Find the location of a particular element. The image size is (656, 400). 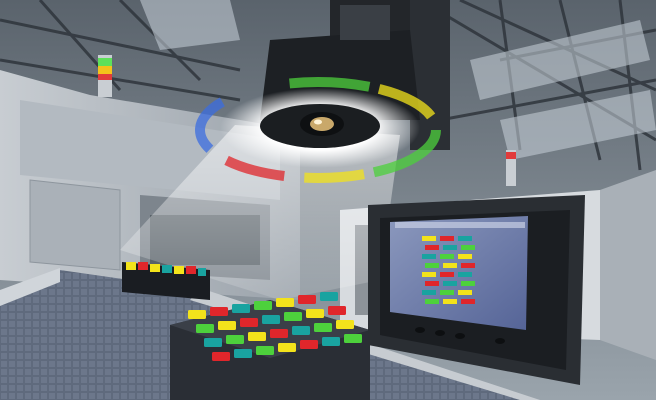

rgb-light-ring is located at coordinates (318, 130).